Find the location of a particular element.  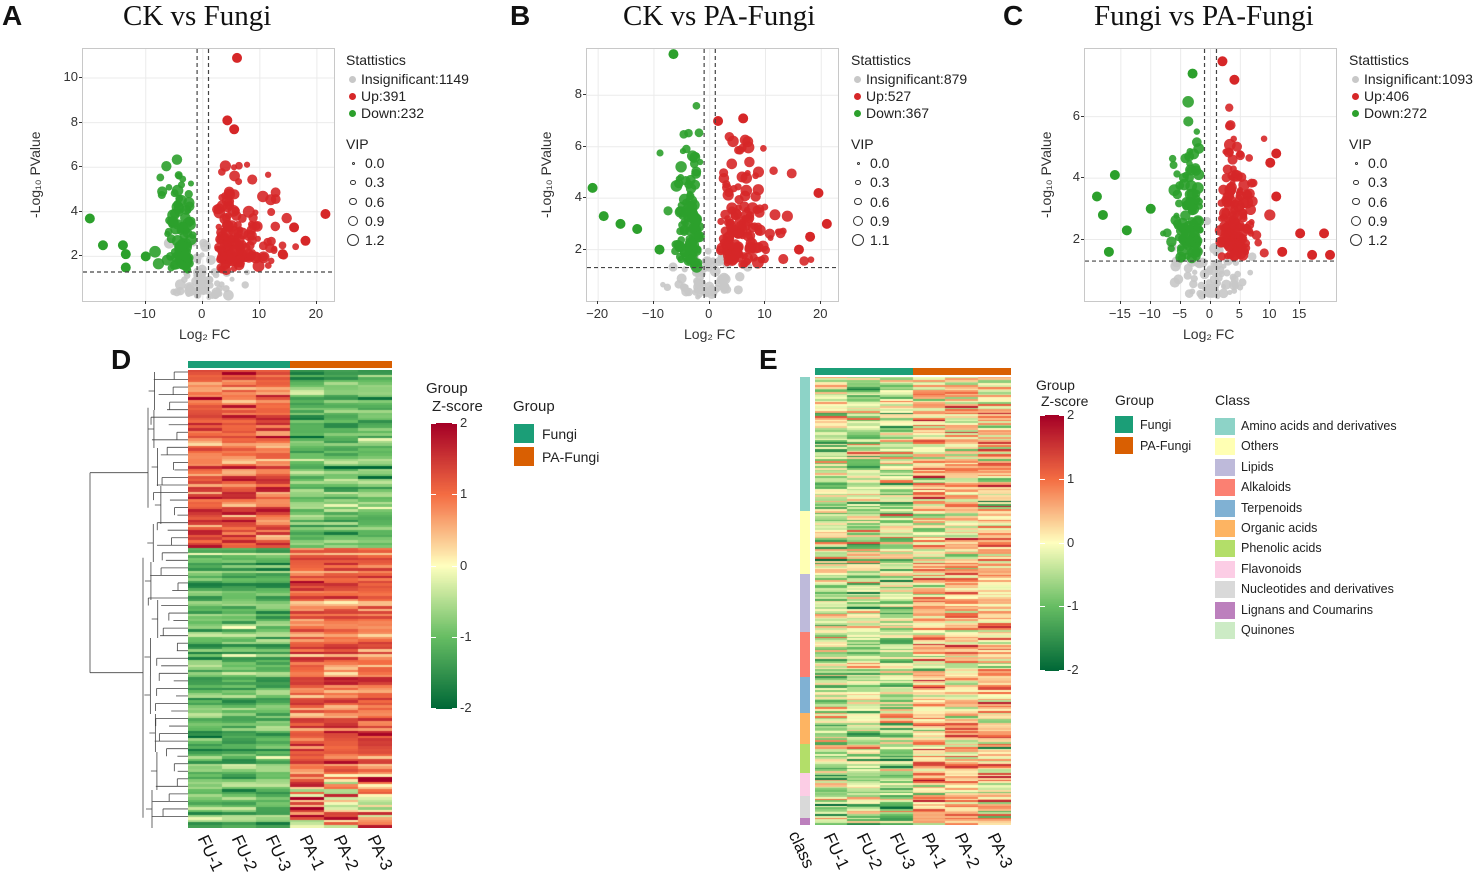

x-tick-label: 5 is located at coordinates (1239, 313).